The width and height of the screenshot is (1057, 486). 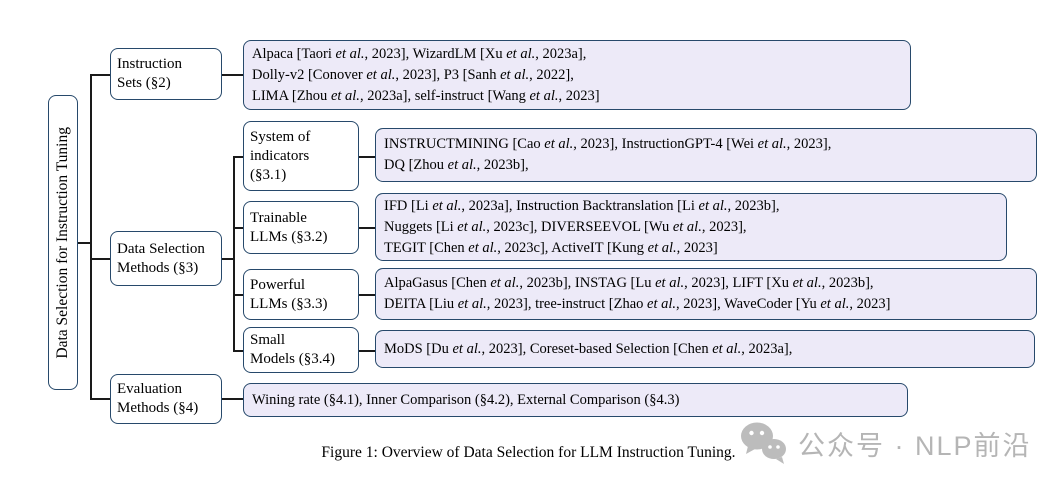 I want to click on node-label: indicators, so click(x=280, y=155).